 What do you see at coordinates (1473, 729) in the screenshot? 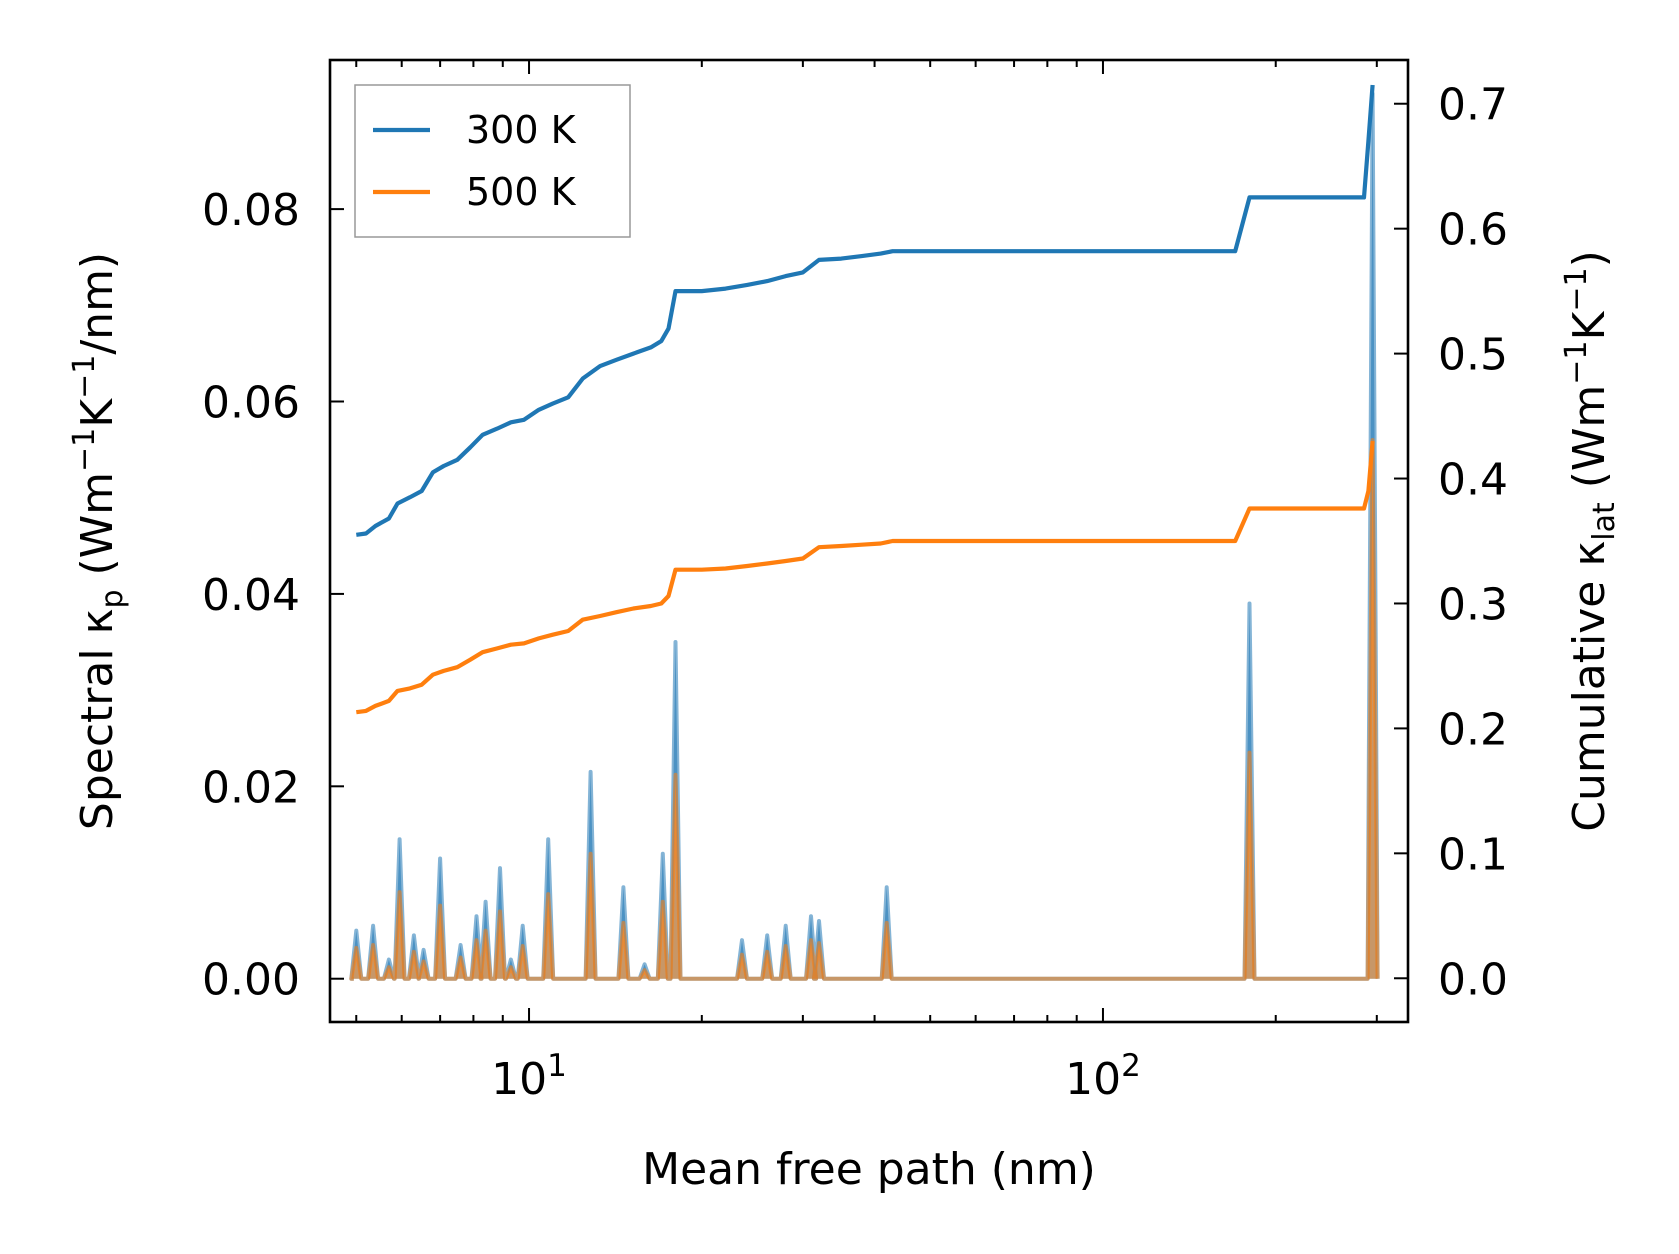
I see `right-tick-label: 0.2` at bounding box center [1473, 729].